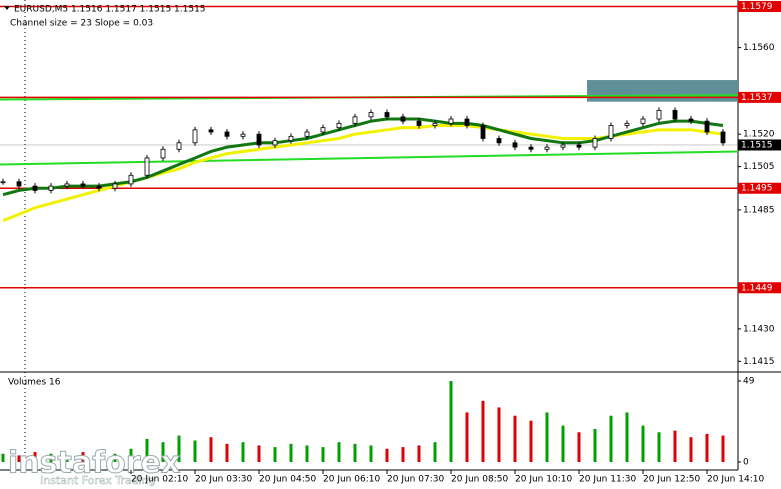  Describe the element at coordinates (757, 145) in the screenshot. I see `level-label: 1.1515` at that location.